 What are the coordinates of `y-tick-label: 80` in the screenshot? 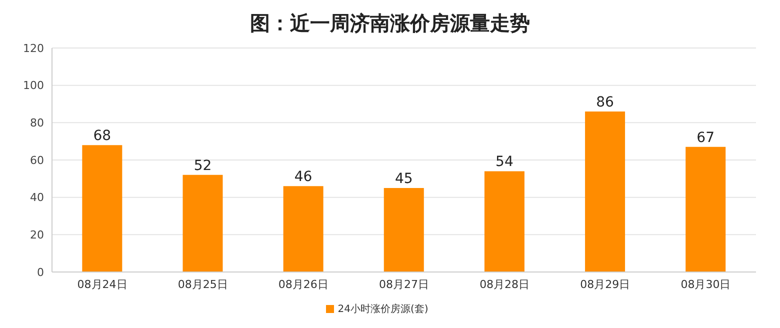 It's located at (37, 123).